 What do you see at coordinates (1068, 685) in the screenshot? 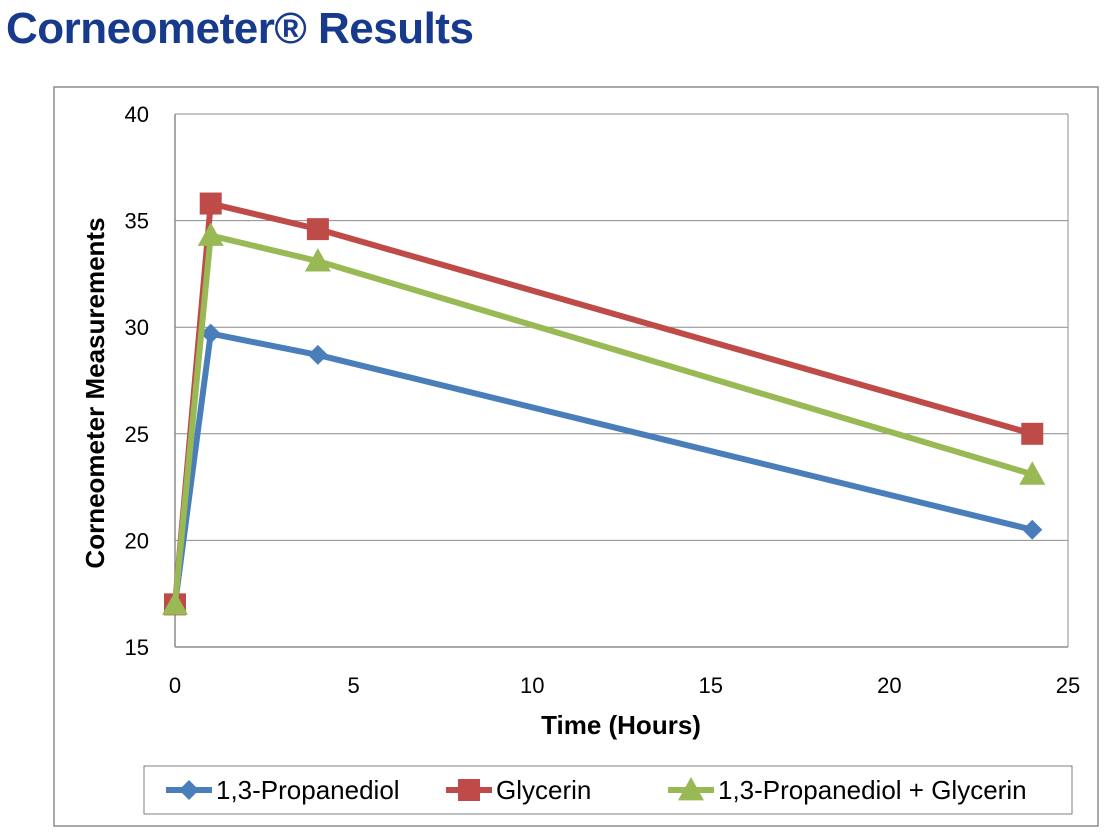
I see `x-tick-label: 25` at bounding box center [1068, 685].